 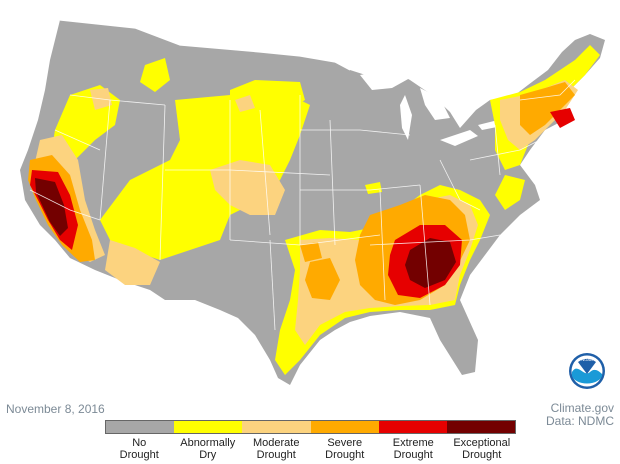 I want to click on noaa-logo: NOAA, so click(x=587, y=371).